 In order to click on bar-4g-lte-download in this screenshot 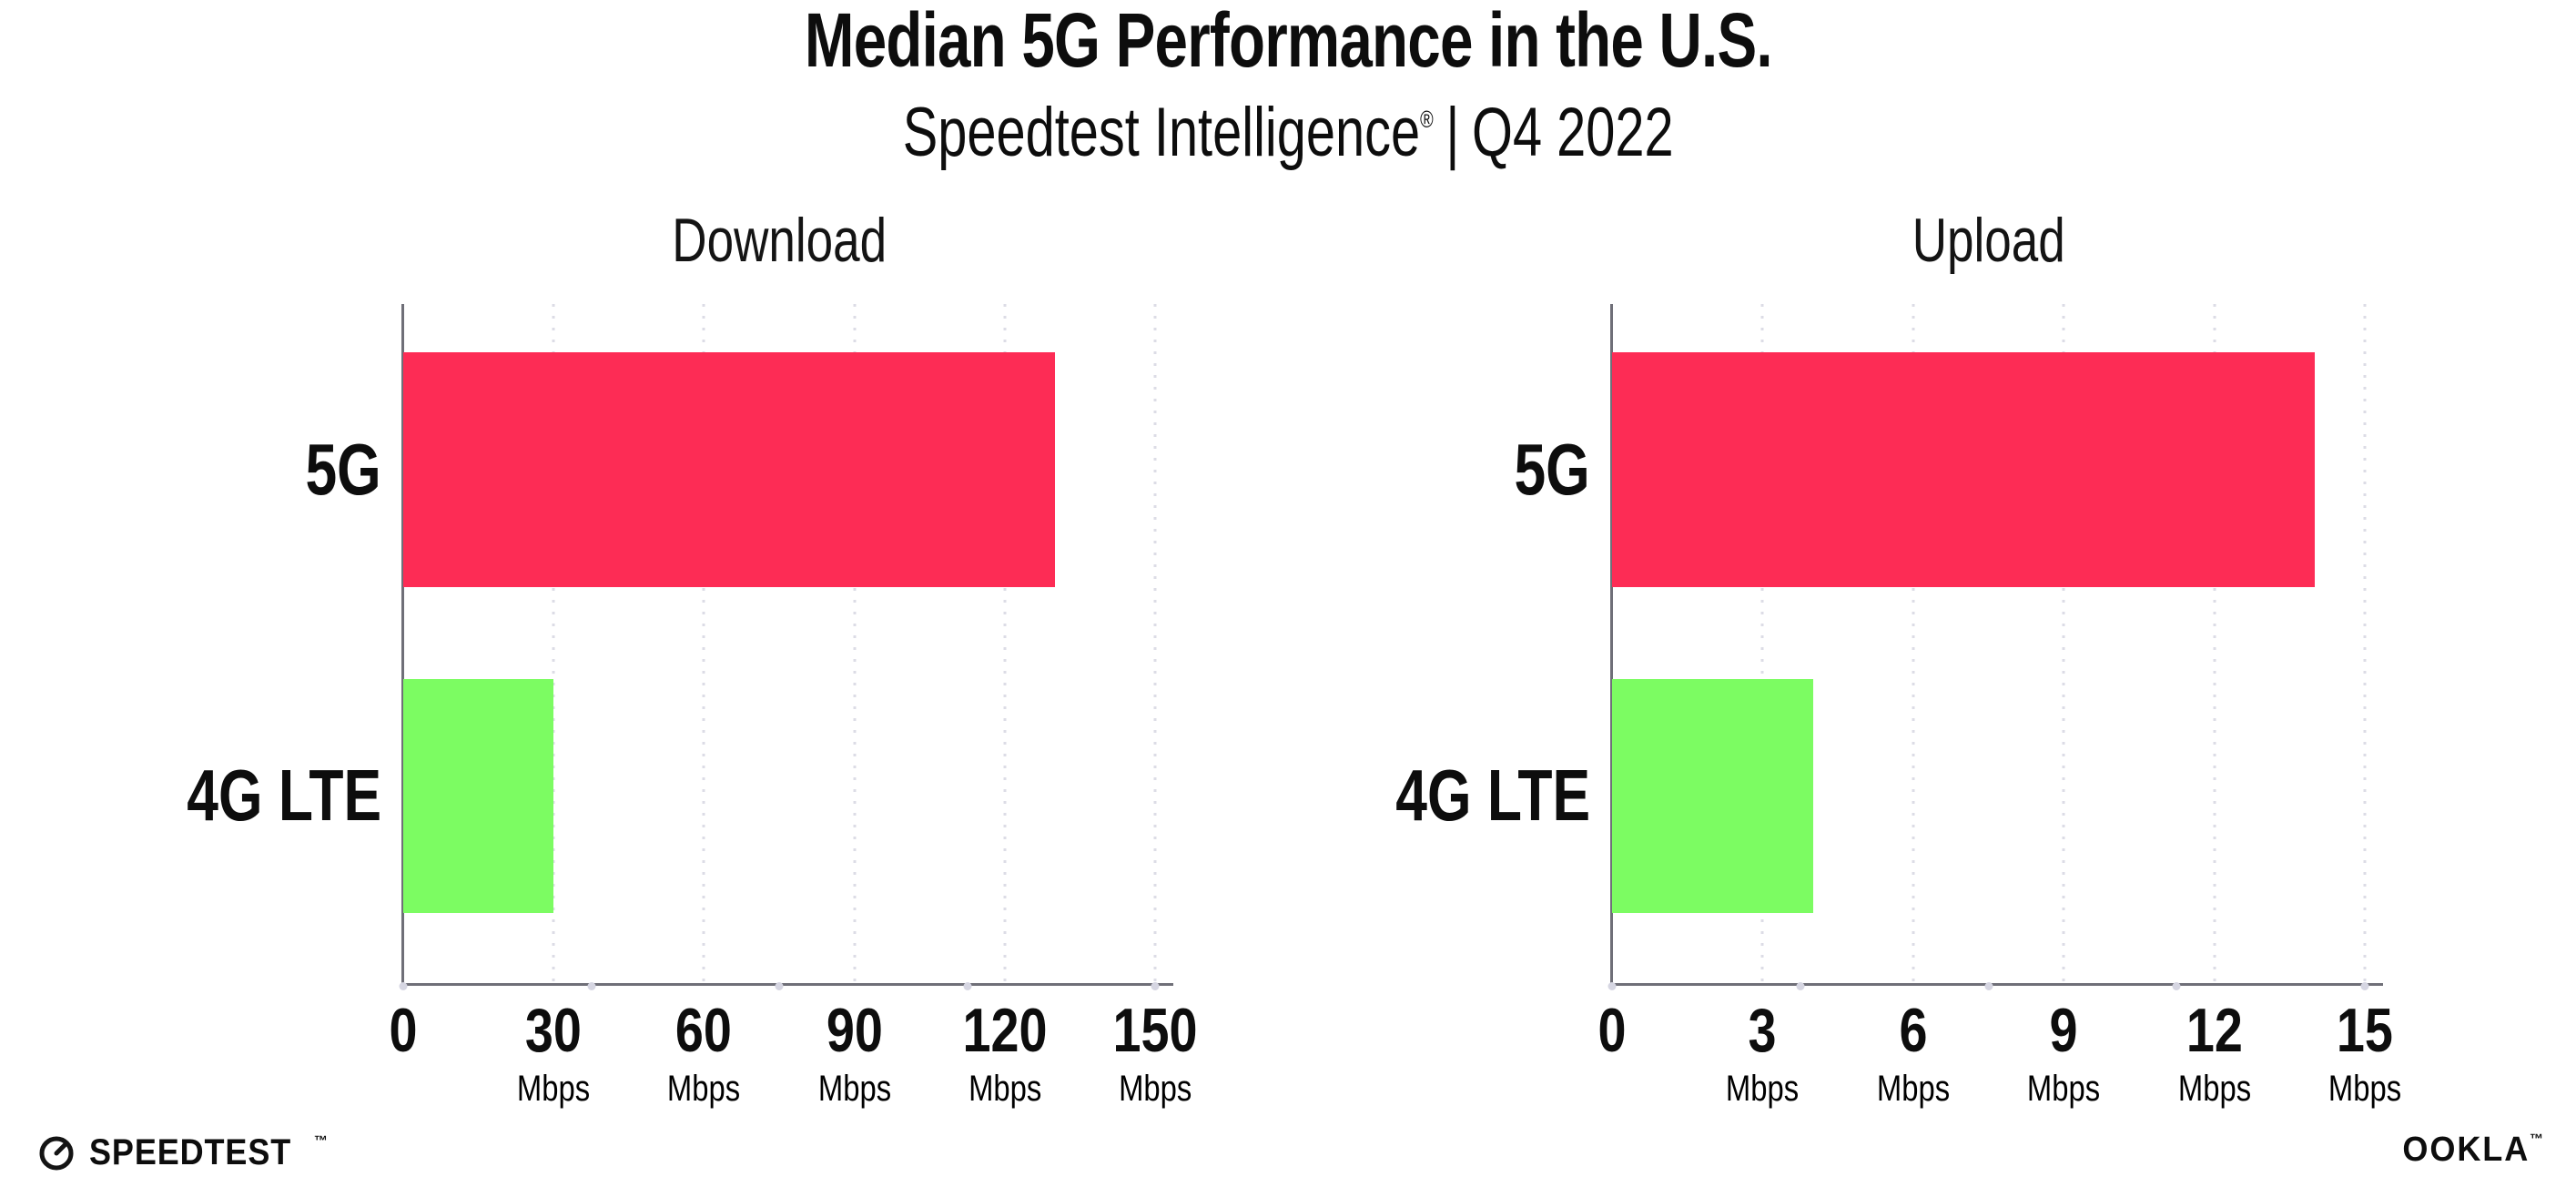, I will do `click(479, 796)`.